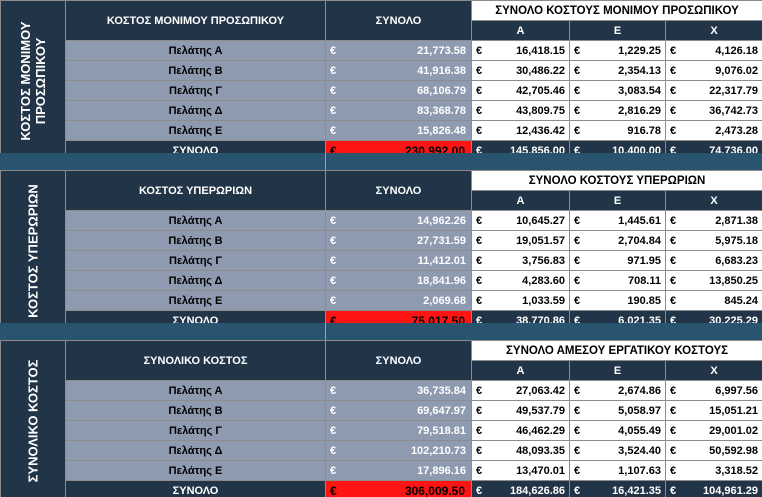 The image size is (762, 497). I want to click on grand-total-cell: €306,009.50, so click(398, 488).